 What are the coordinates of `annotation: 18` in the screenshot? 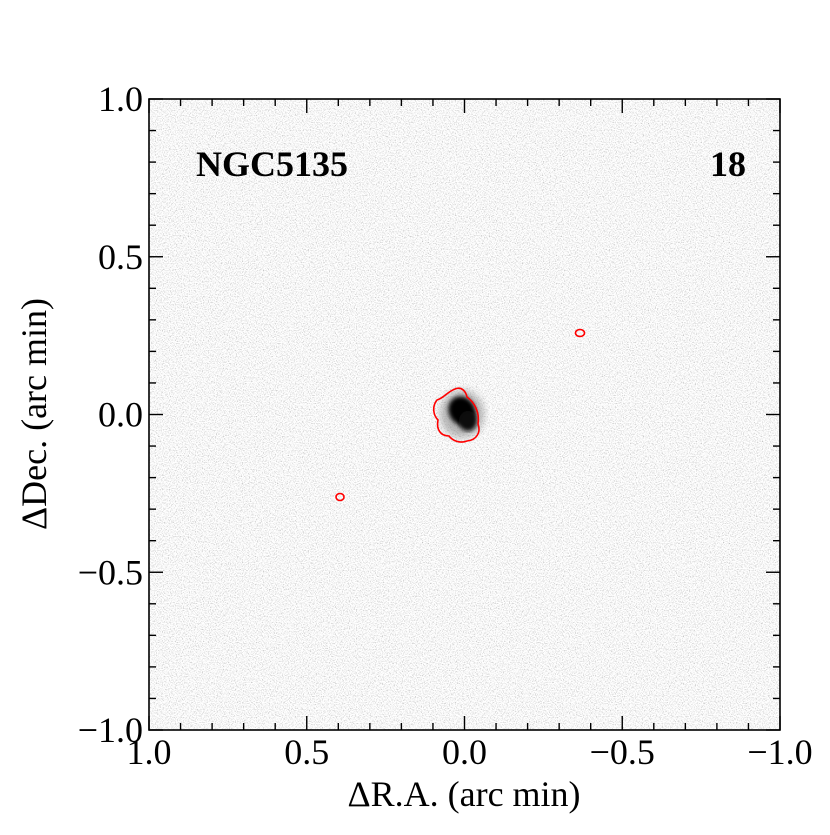 It's located at (728, 164).